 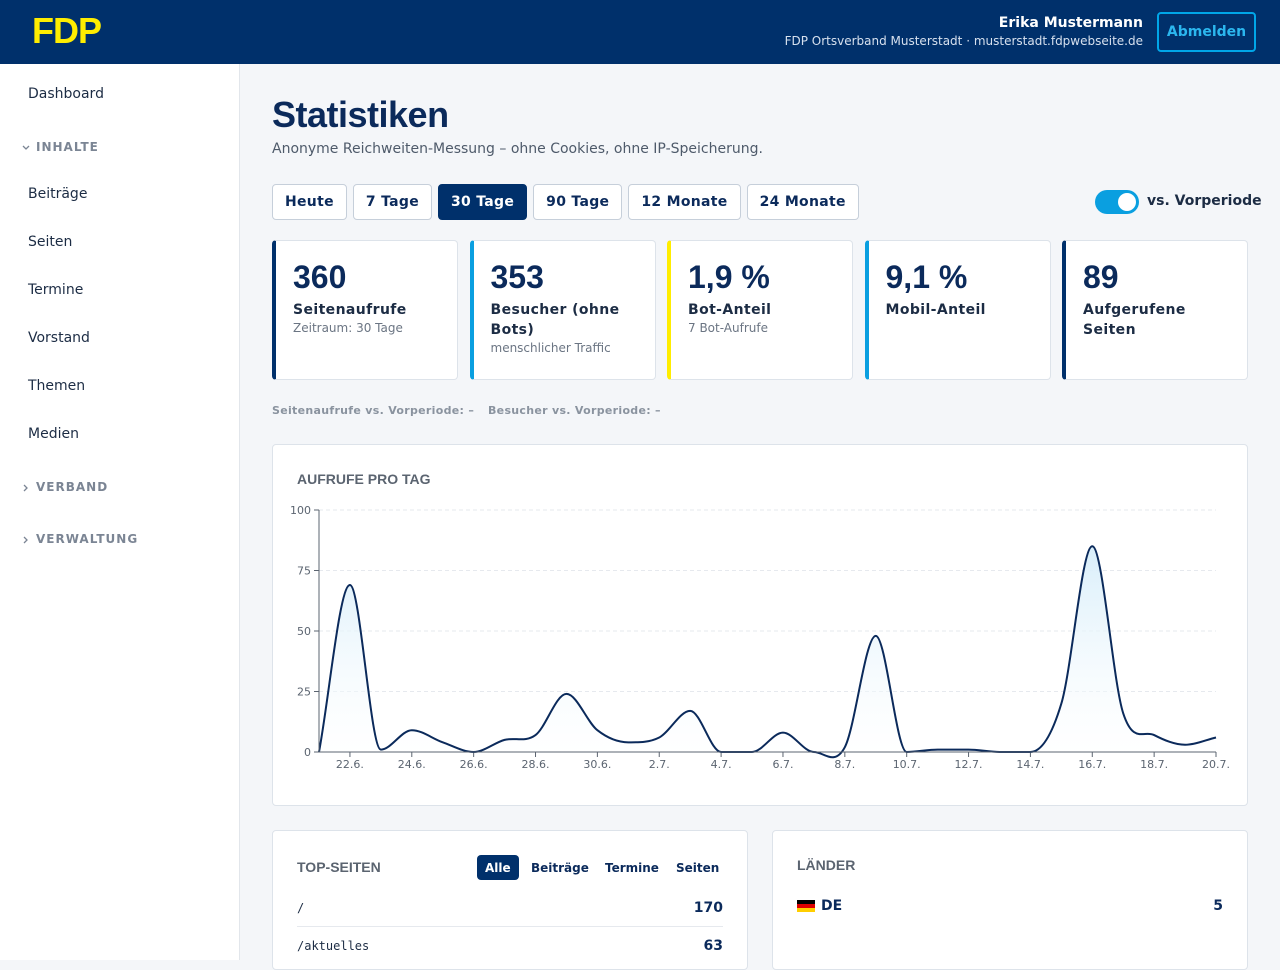 I want to click on kpi-card: 89 Aufgerufene Seiten, so click(x=1155, y=310).